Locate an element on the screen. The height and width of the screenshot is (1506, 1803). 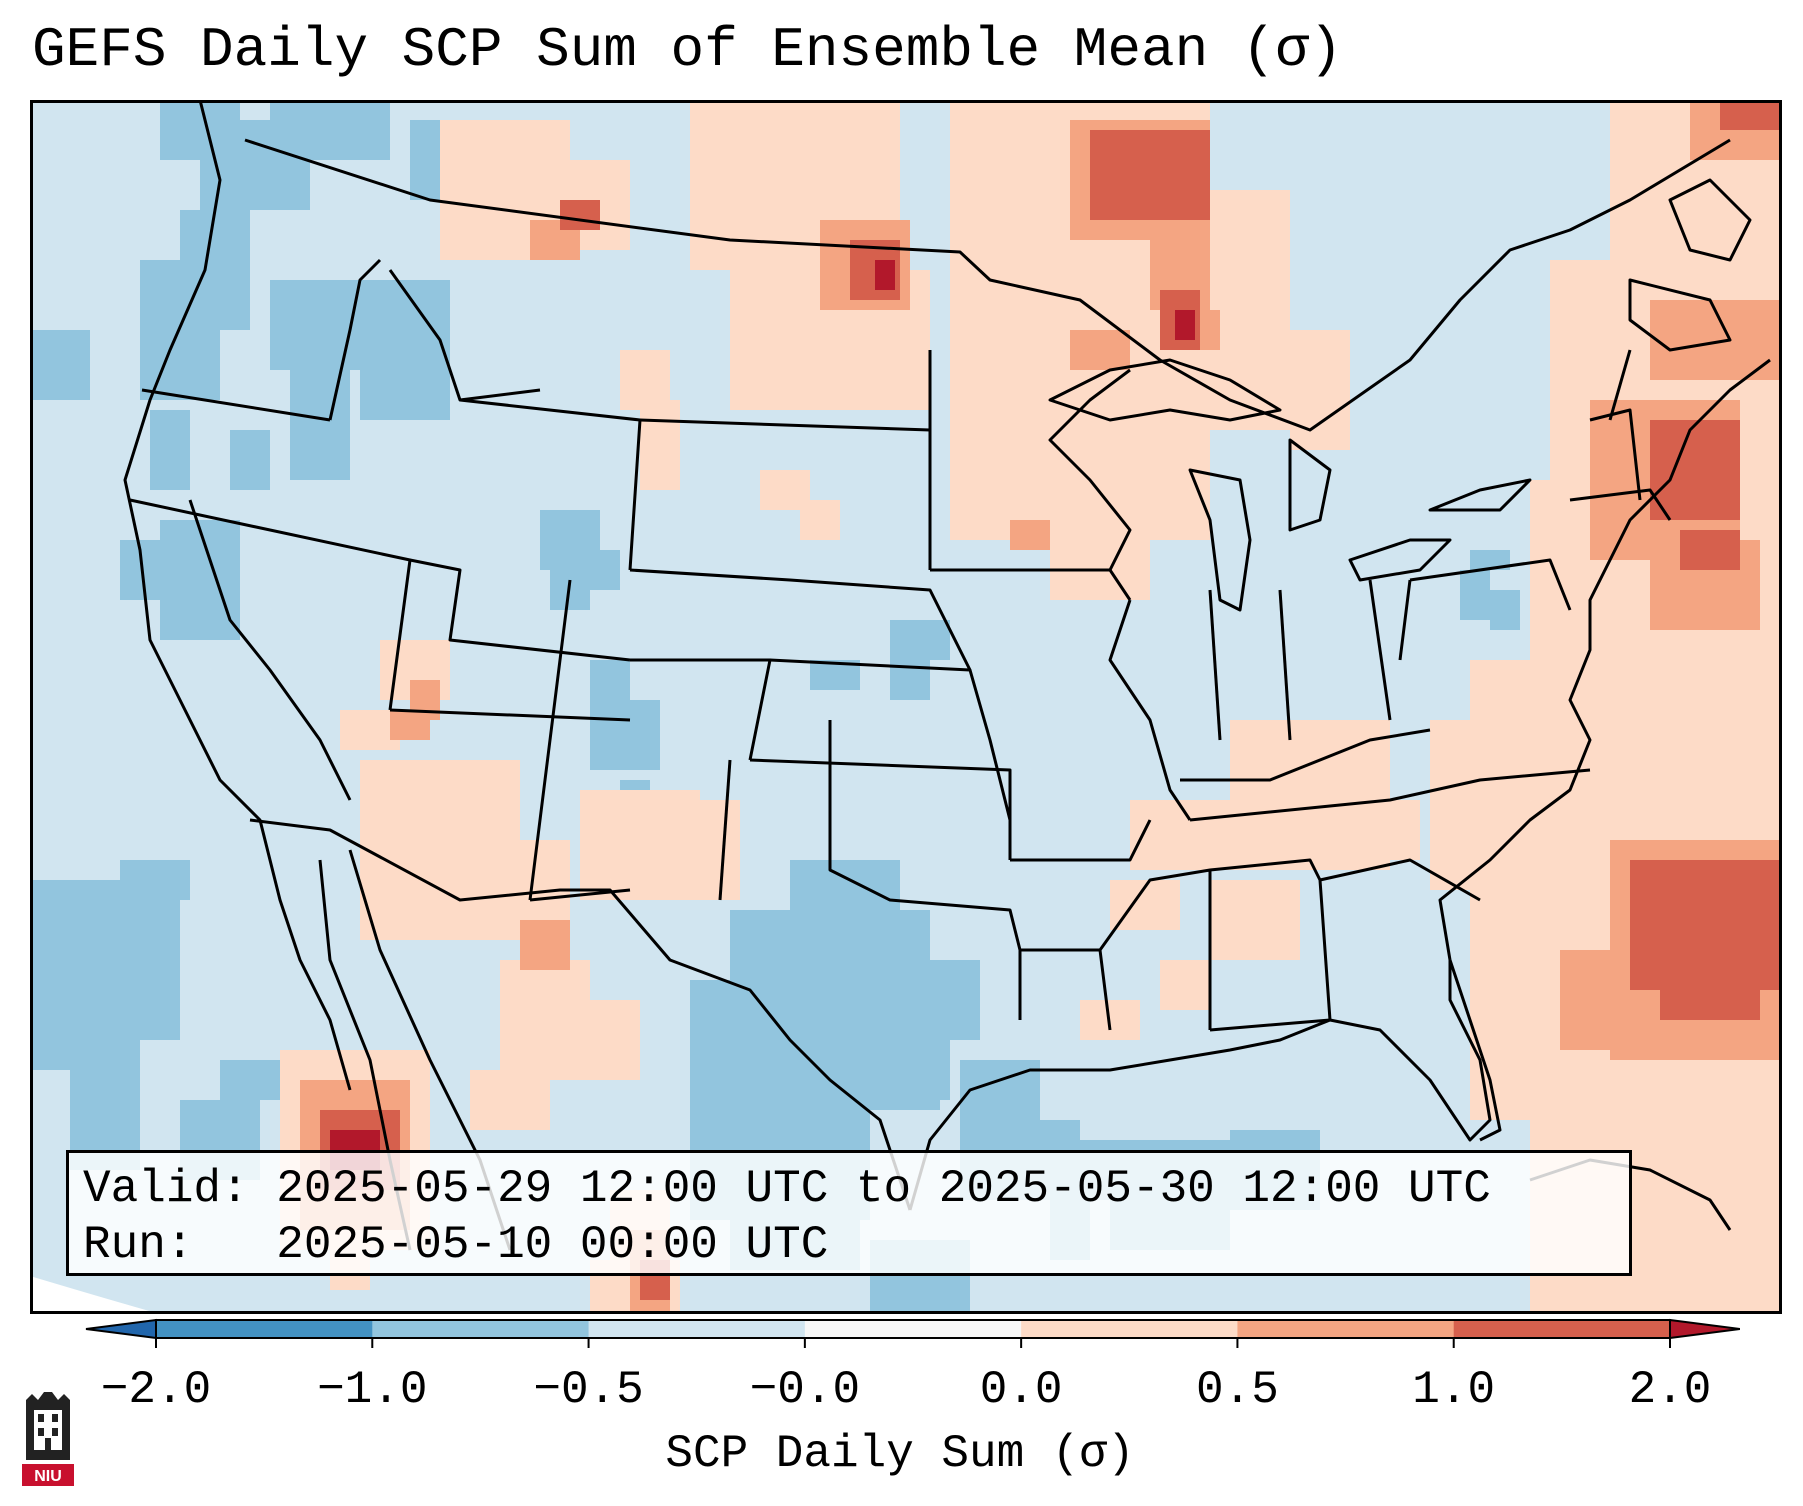
logo-text: NIU is located at coordinates (48, 1476).